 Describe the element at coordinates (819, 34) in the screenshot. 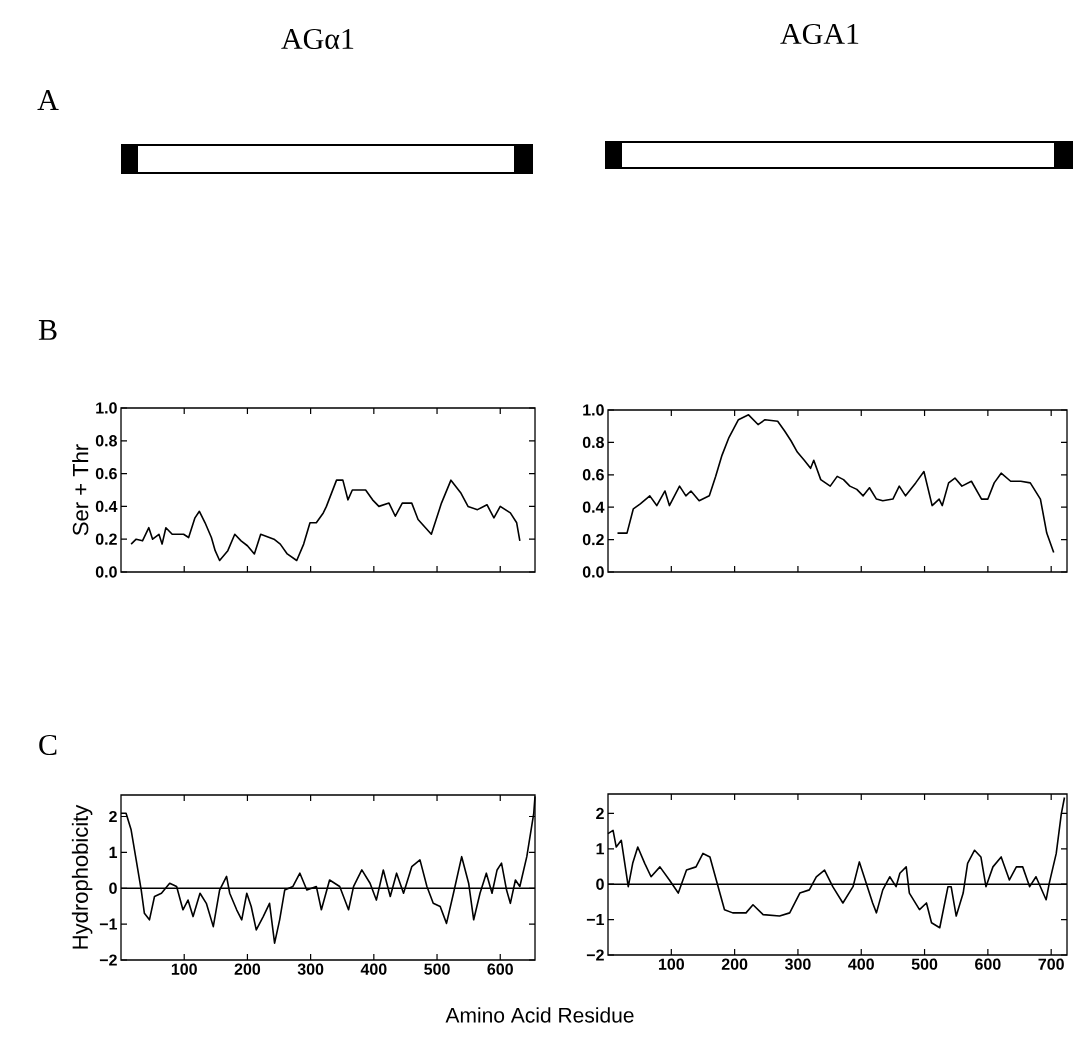

I see `chart-title: AGA1` at that location.